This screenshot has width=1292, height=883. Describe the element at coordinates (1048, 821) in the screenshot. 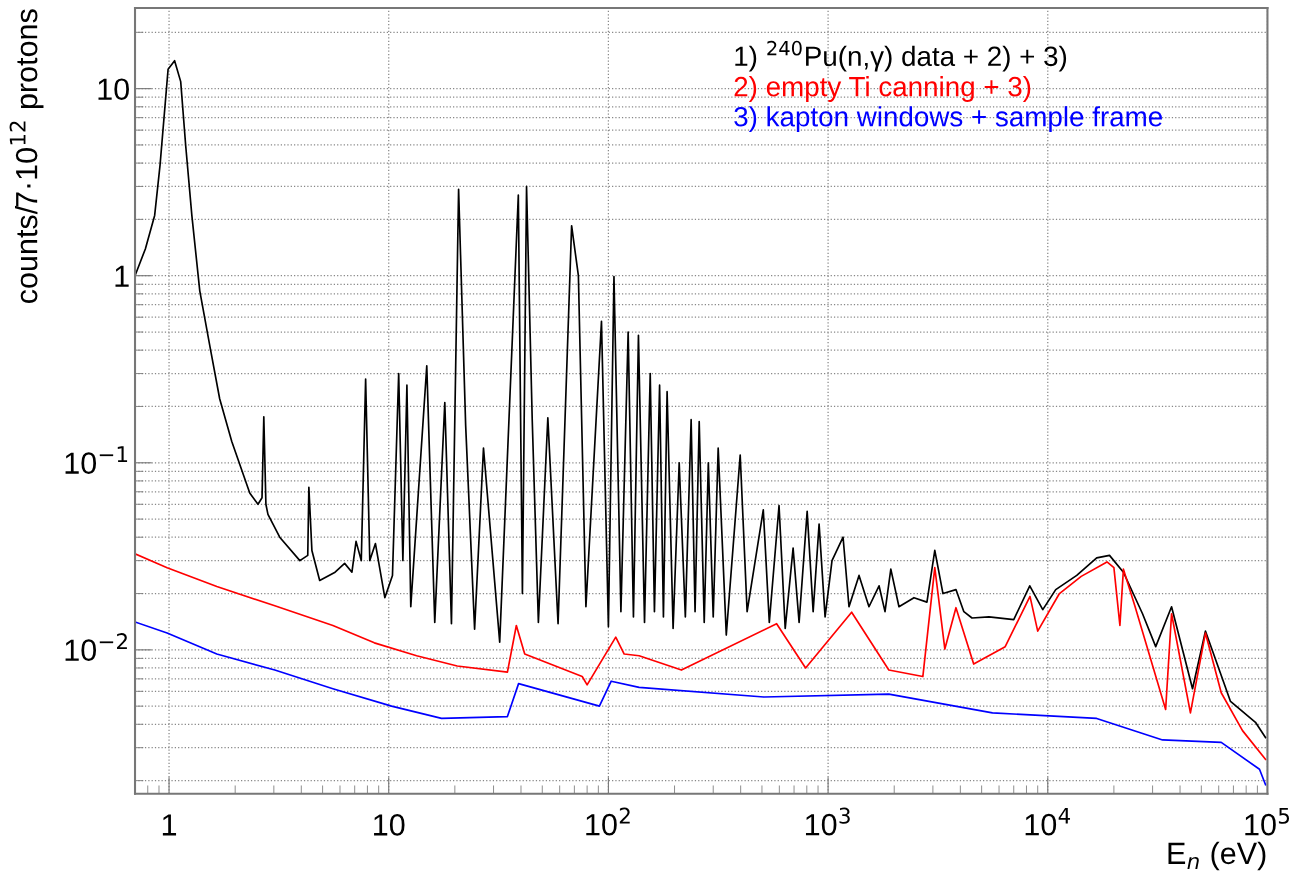

I see `x-tick-label: 10$^{4}$` at that location.